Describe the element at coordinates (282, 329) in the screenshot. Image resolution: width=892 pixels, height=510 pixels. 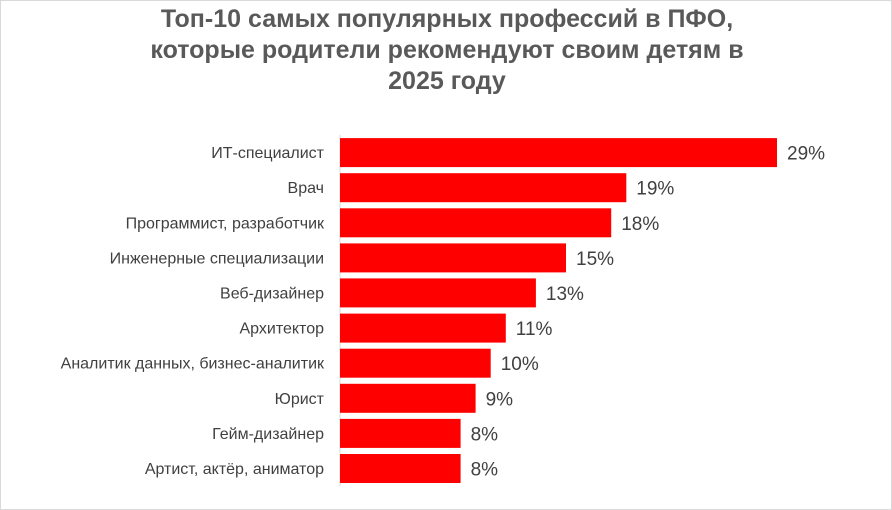
I see `category-label: Архитектор` at that location.